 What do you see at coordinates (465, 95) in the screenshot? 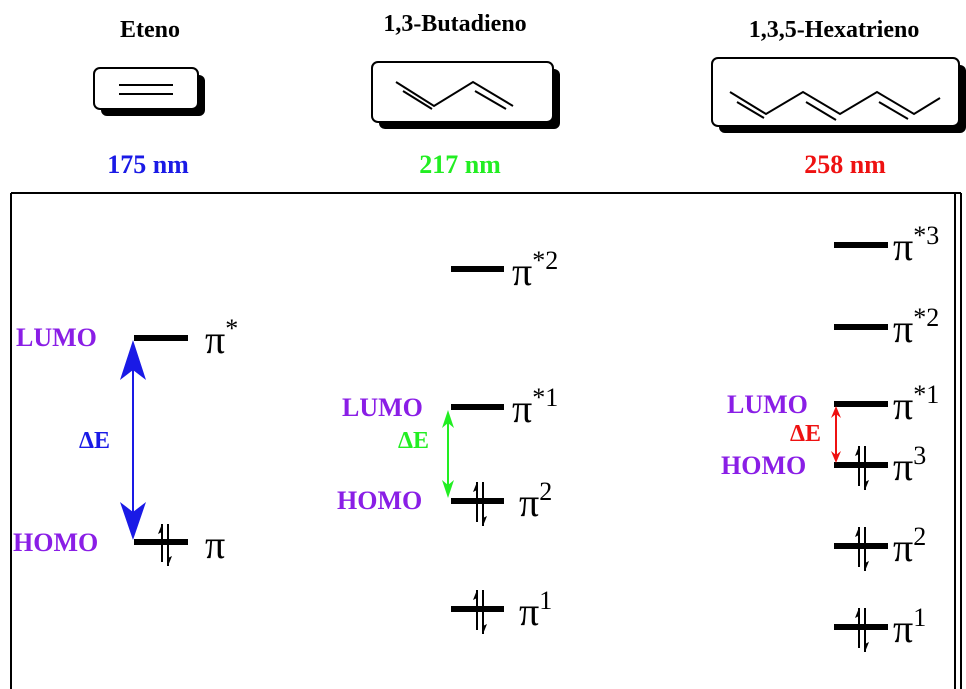
I see `butadiene-skeleton-icon` at bounding box center [465, 95].